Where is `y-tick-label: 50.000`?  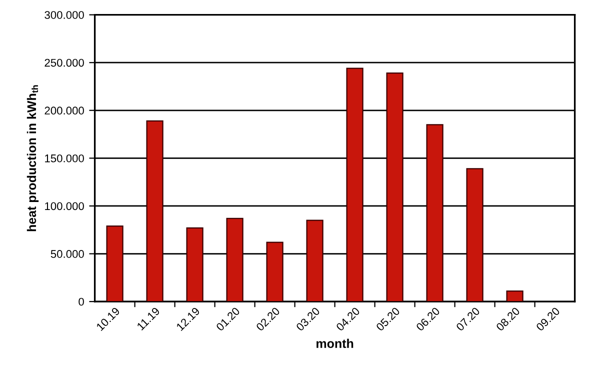
y-tick-label: 50.000 is located at coordinates (67, 254).